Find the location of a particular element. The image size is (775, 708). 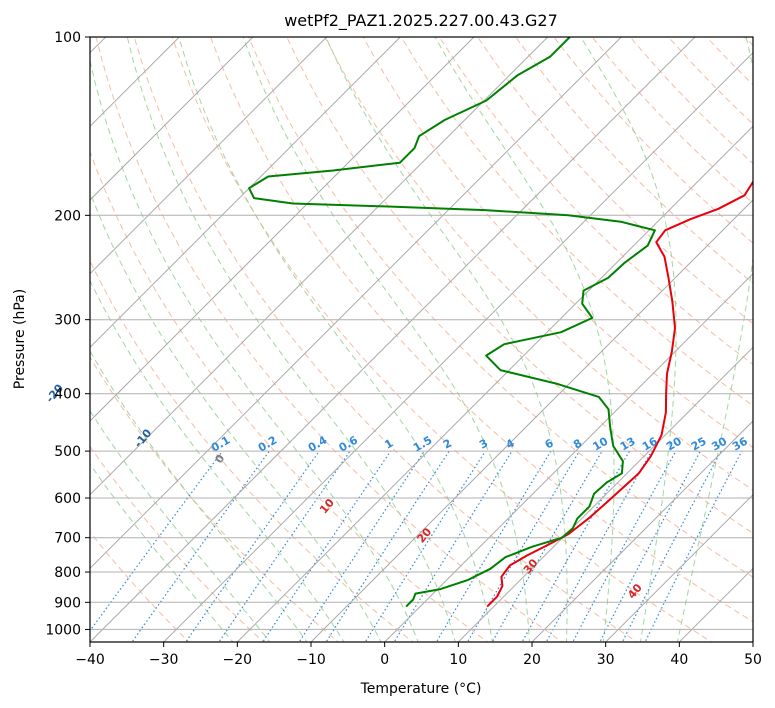

x-tick-label: −30 is located at coordinates (164, 660).